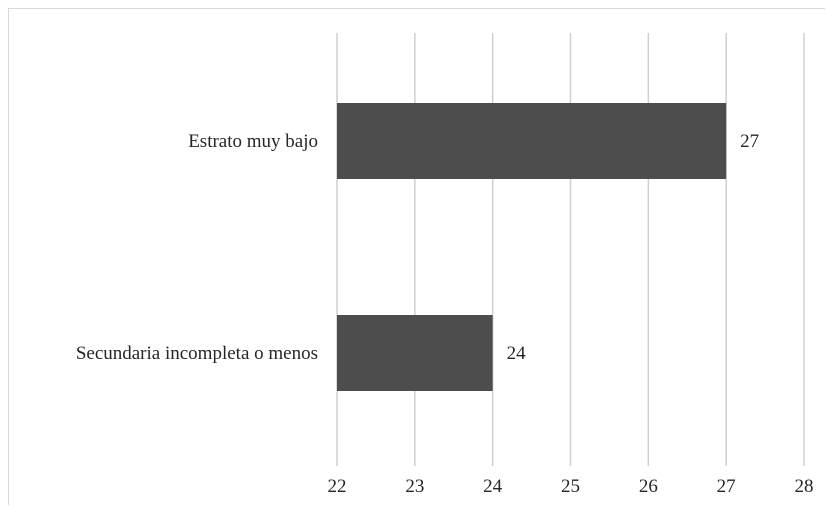  I want to click on x-tick-label-28: 28, so click(804, 486).